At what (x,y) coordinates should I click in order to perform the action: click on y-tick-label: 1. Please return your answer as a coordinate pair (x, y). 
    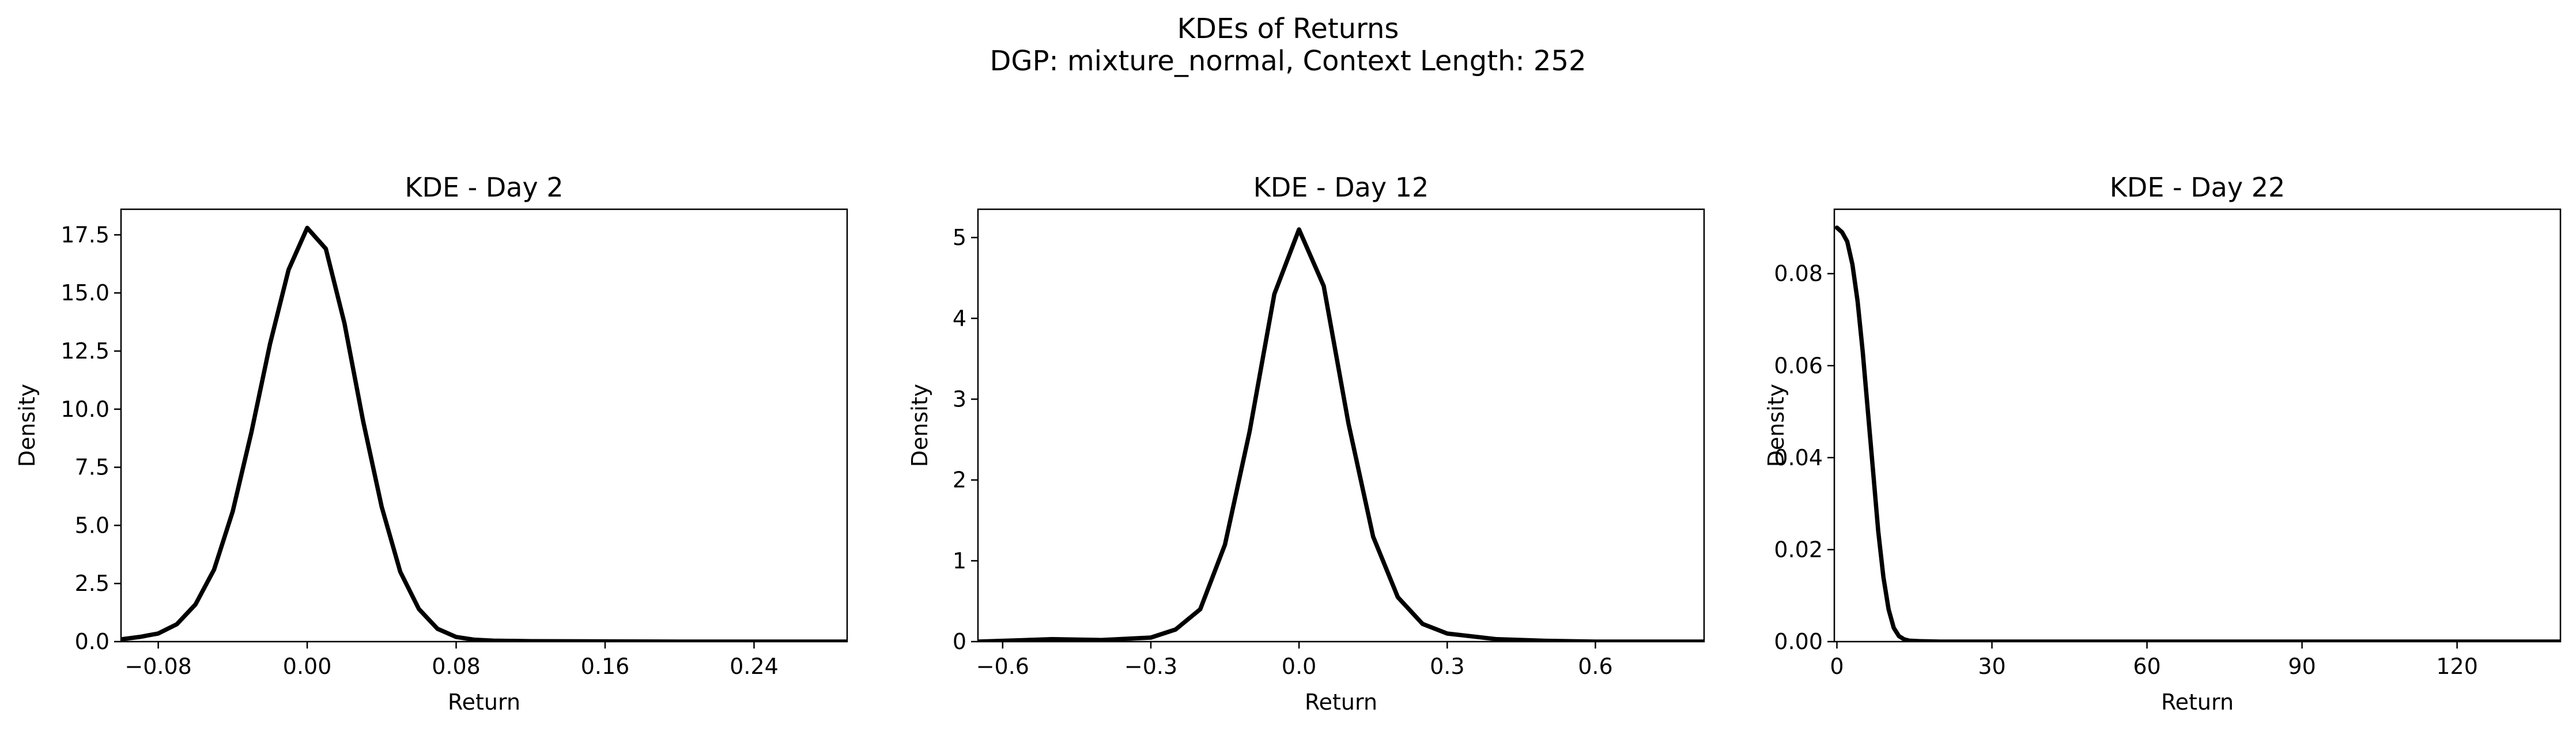
    Looking at the image, I should click on (959, 561).